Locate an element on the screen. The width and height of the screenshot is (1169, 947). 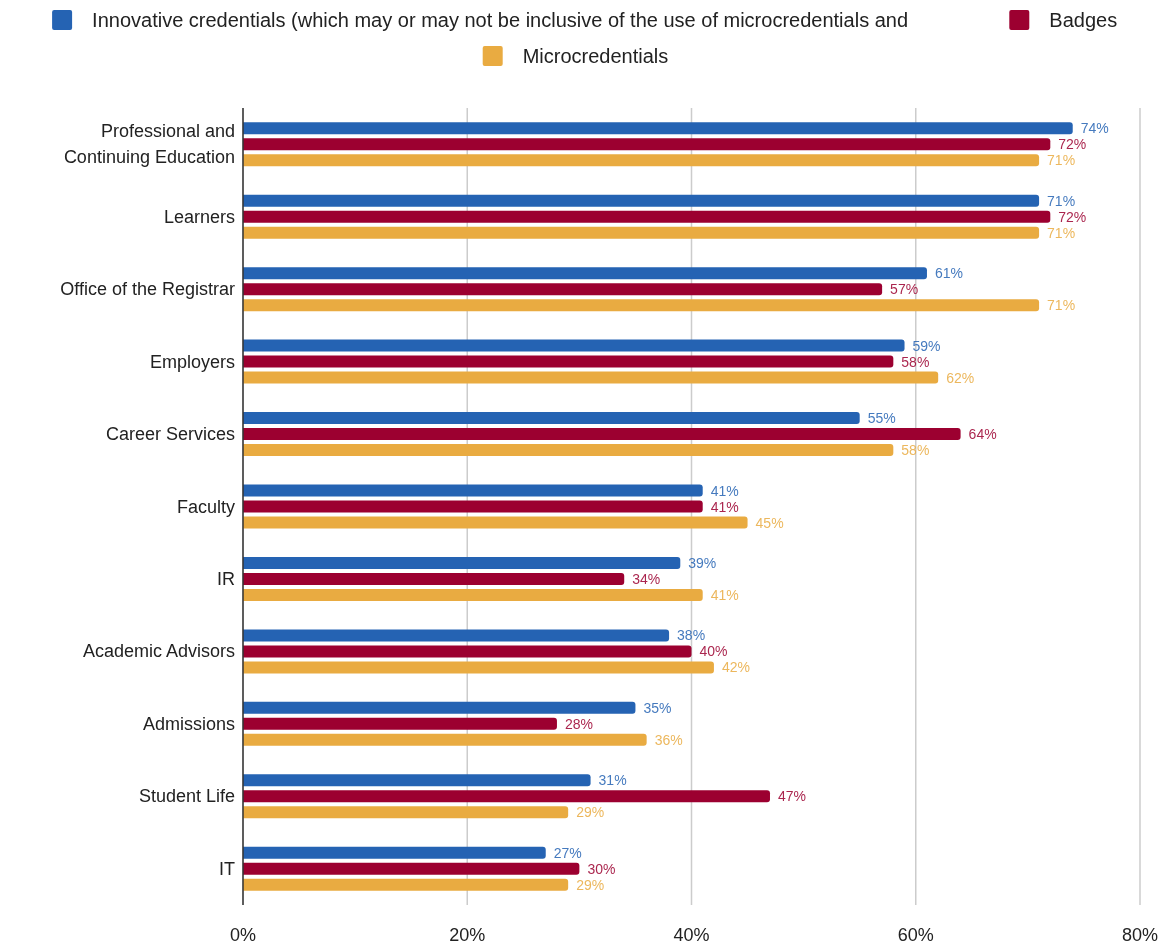
data-label: 74% is located at coordinates (1094, 128).